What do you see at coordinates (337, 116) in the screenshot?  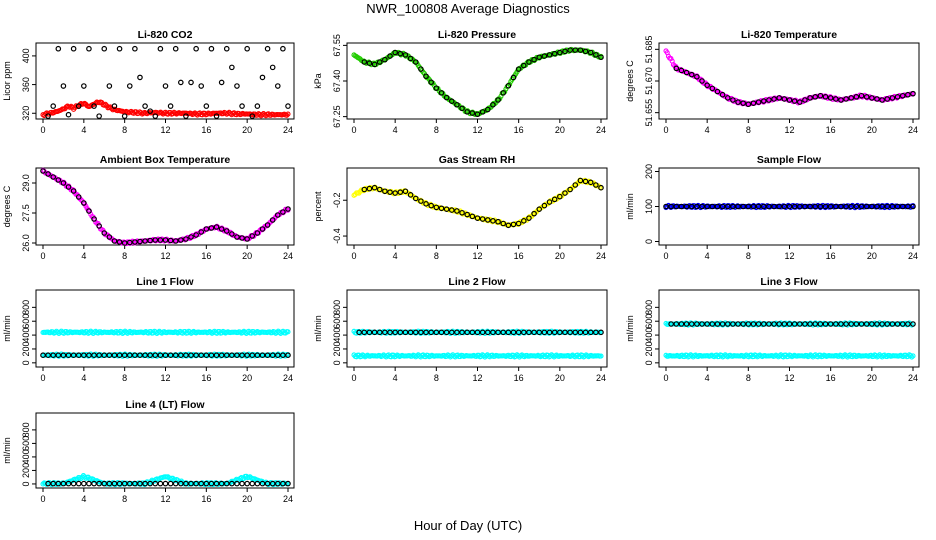 I see `y-tick-label: 67.25` at bounding box center [337, 116].